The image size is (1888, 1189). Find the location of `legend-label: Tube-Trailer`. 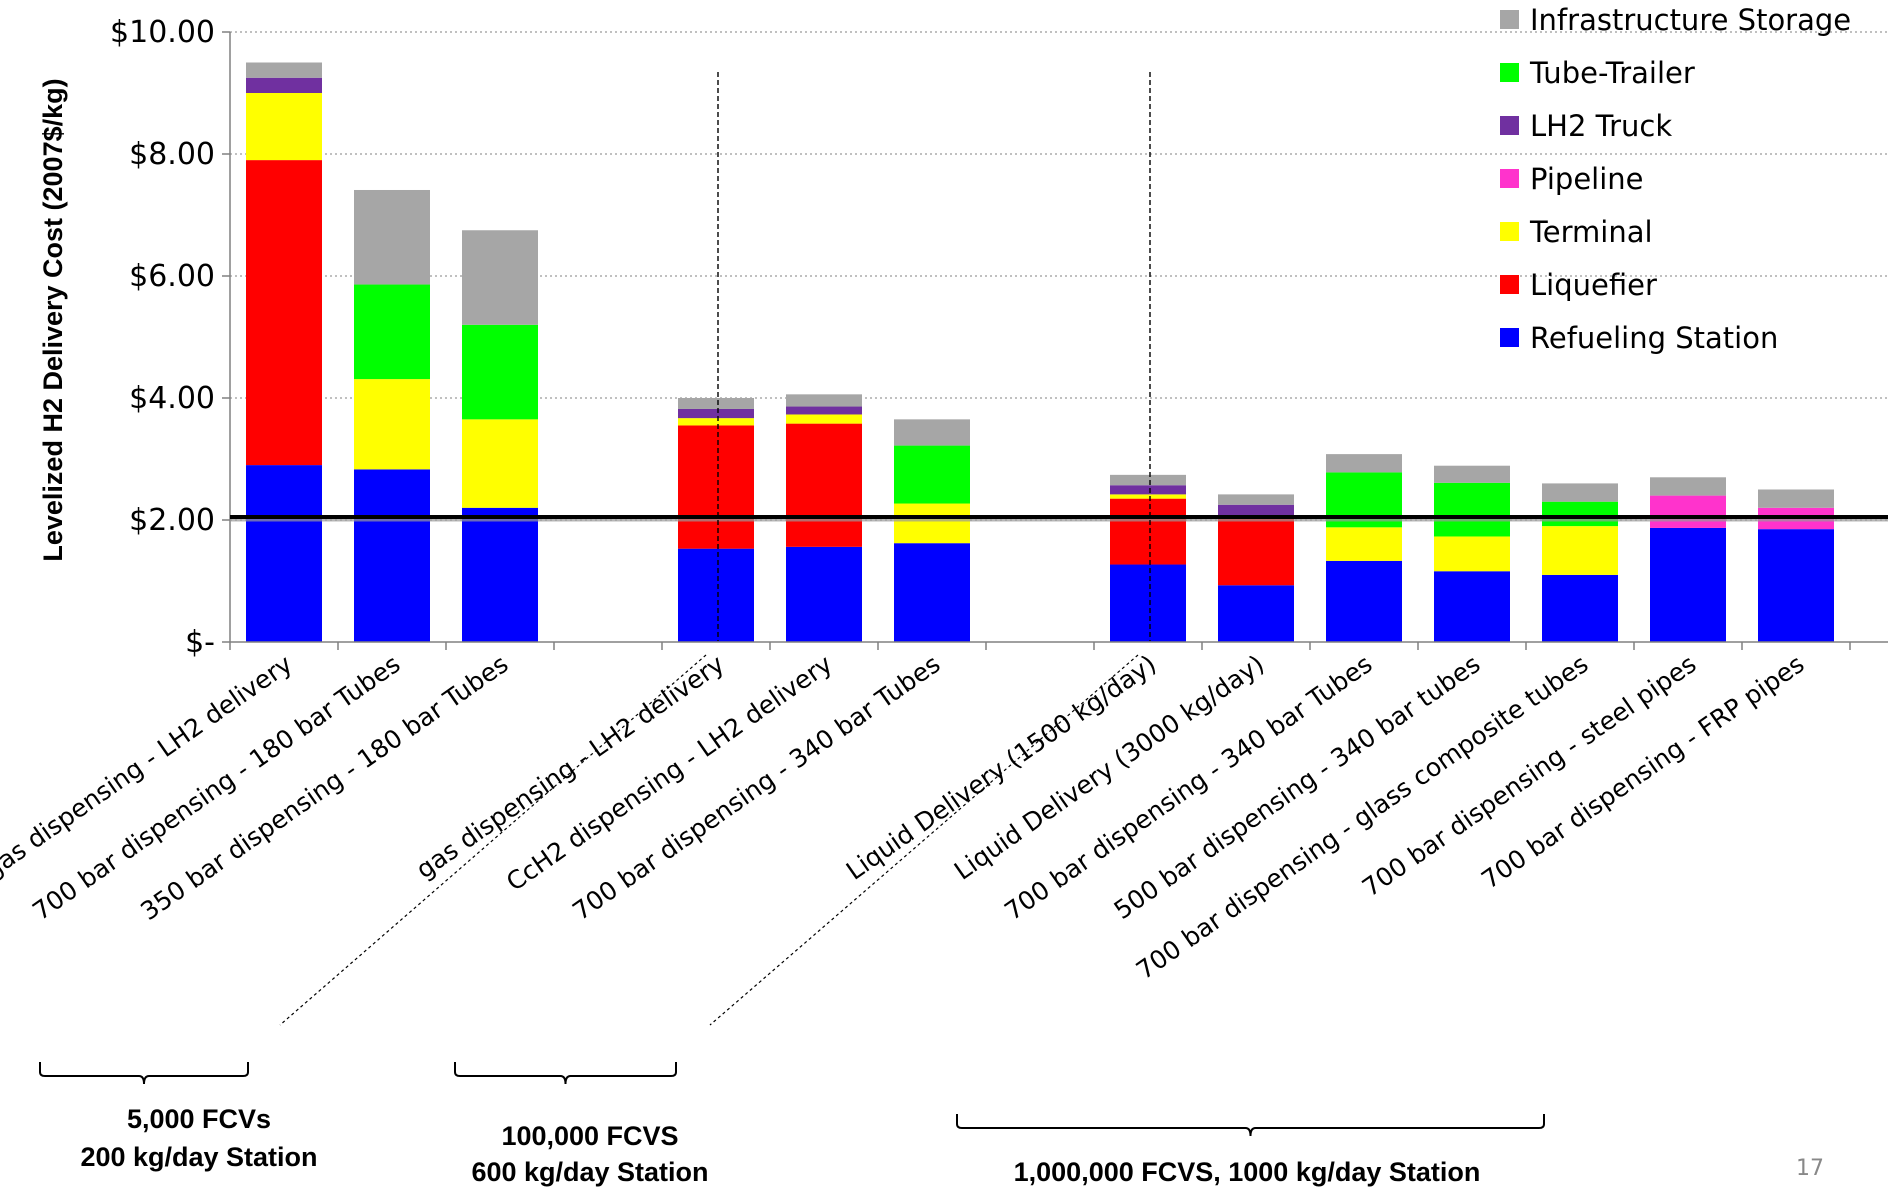

legend-label: Tube-Trailer is located at coordinates (1612, 73).